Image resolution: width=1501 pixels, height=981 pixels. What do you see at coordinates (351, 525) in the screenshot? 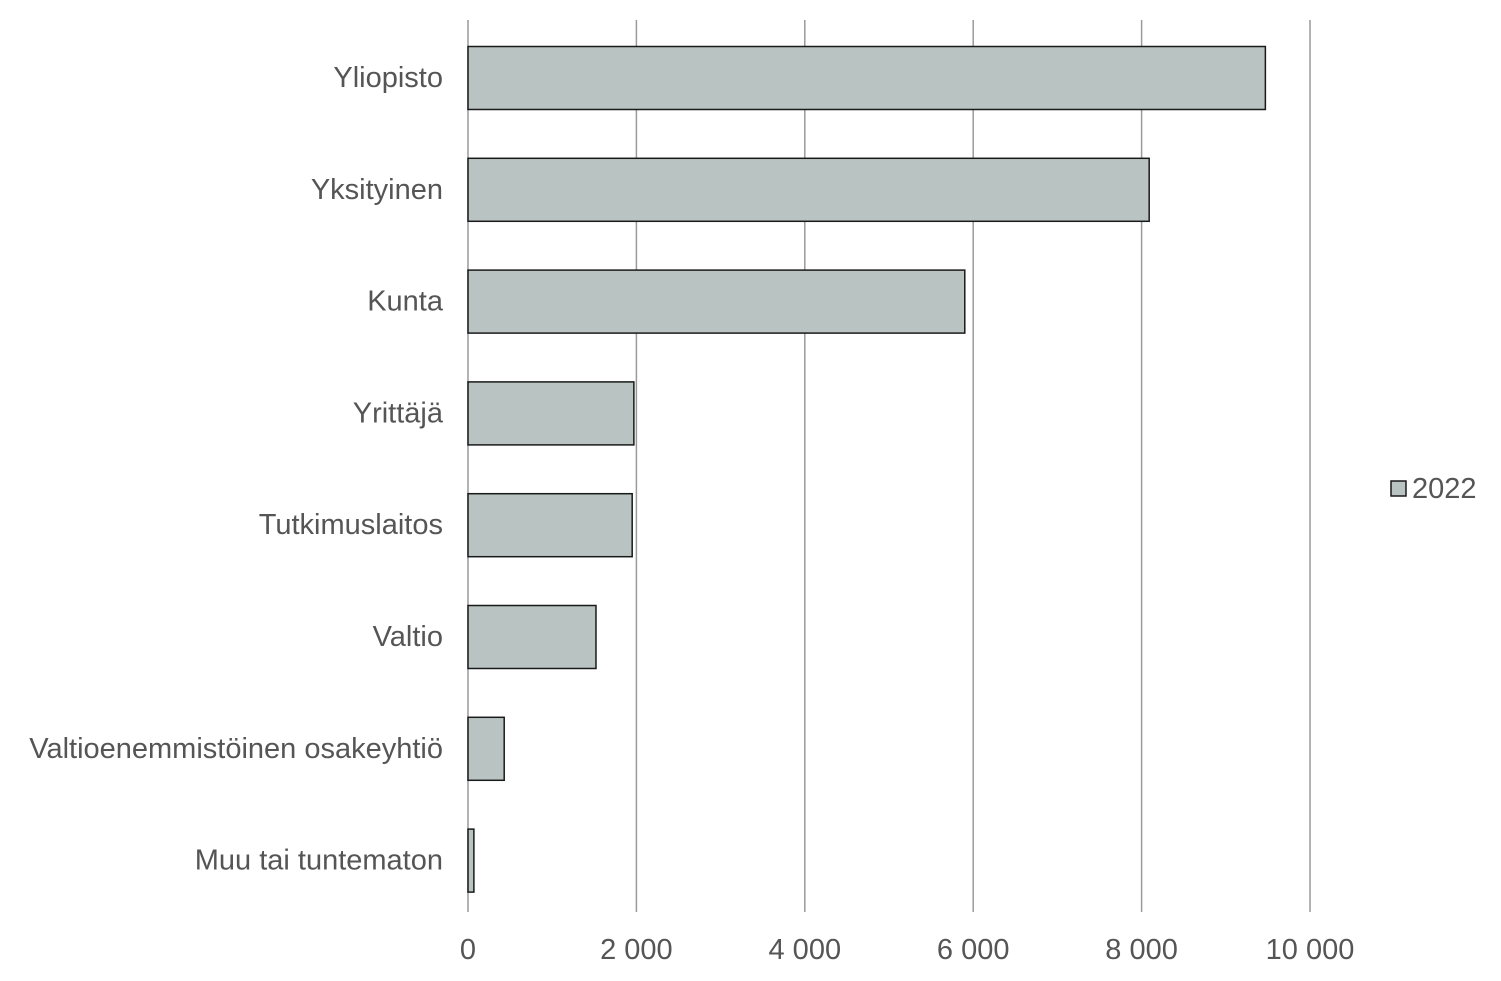
I see `category-label-4: Tutkimuslaitos` at bounding box center [351, 525].